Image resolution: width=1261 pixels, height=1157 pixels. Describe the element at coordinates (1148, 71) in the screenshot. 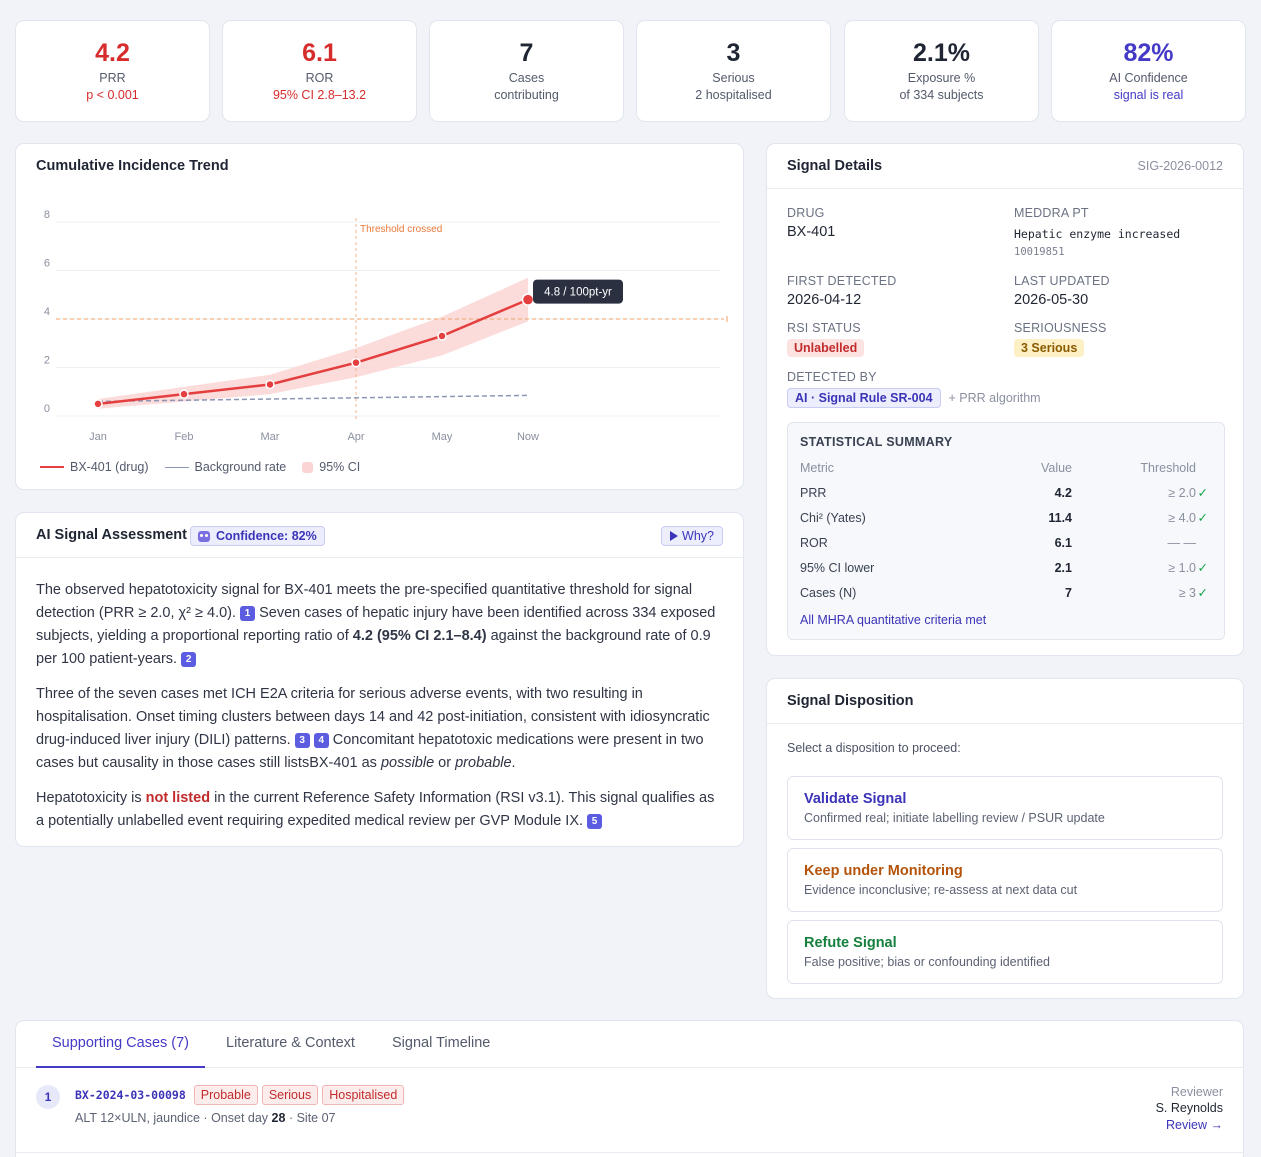

I see `kpi-ai-confidence: 82% AI Confidence signal is real` at that location.